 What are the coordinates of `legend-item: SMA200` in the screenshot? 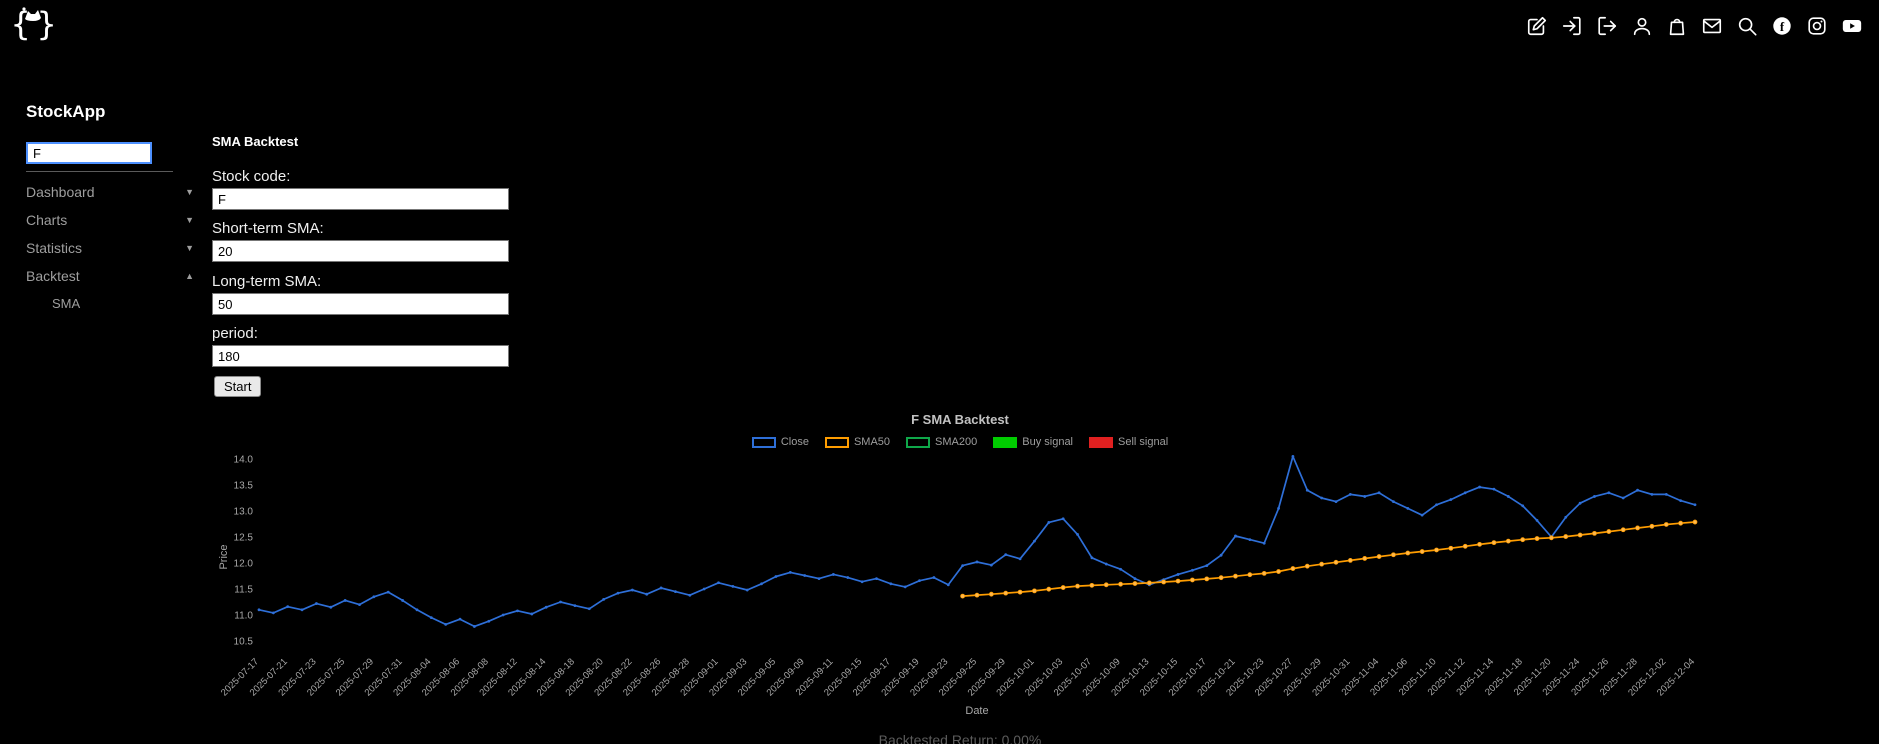 It's located at (941, 442).